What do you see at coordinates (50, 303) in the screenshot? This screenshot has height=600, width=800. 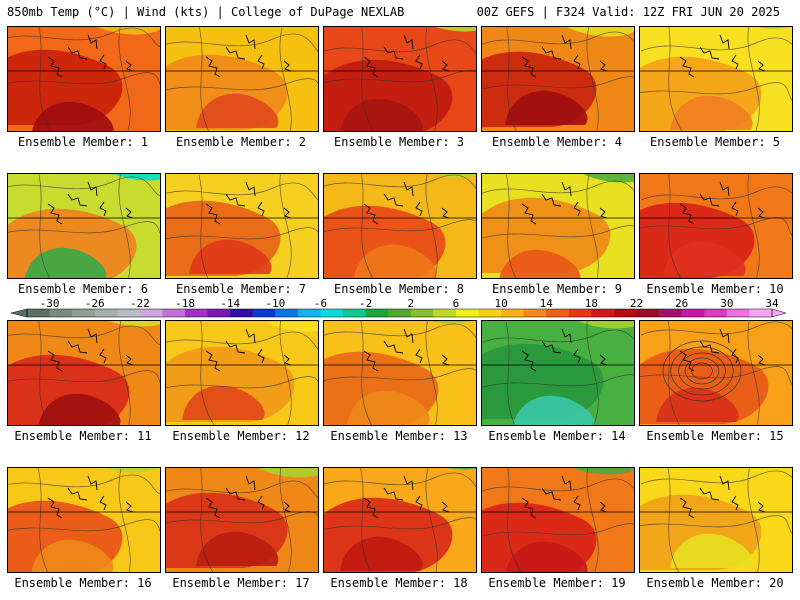 I see `colorbar-tick-label: -30` at bounding box center [50, 303].